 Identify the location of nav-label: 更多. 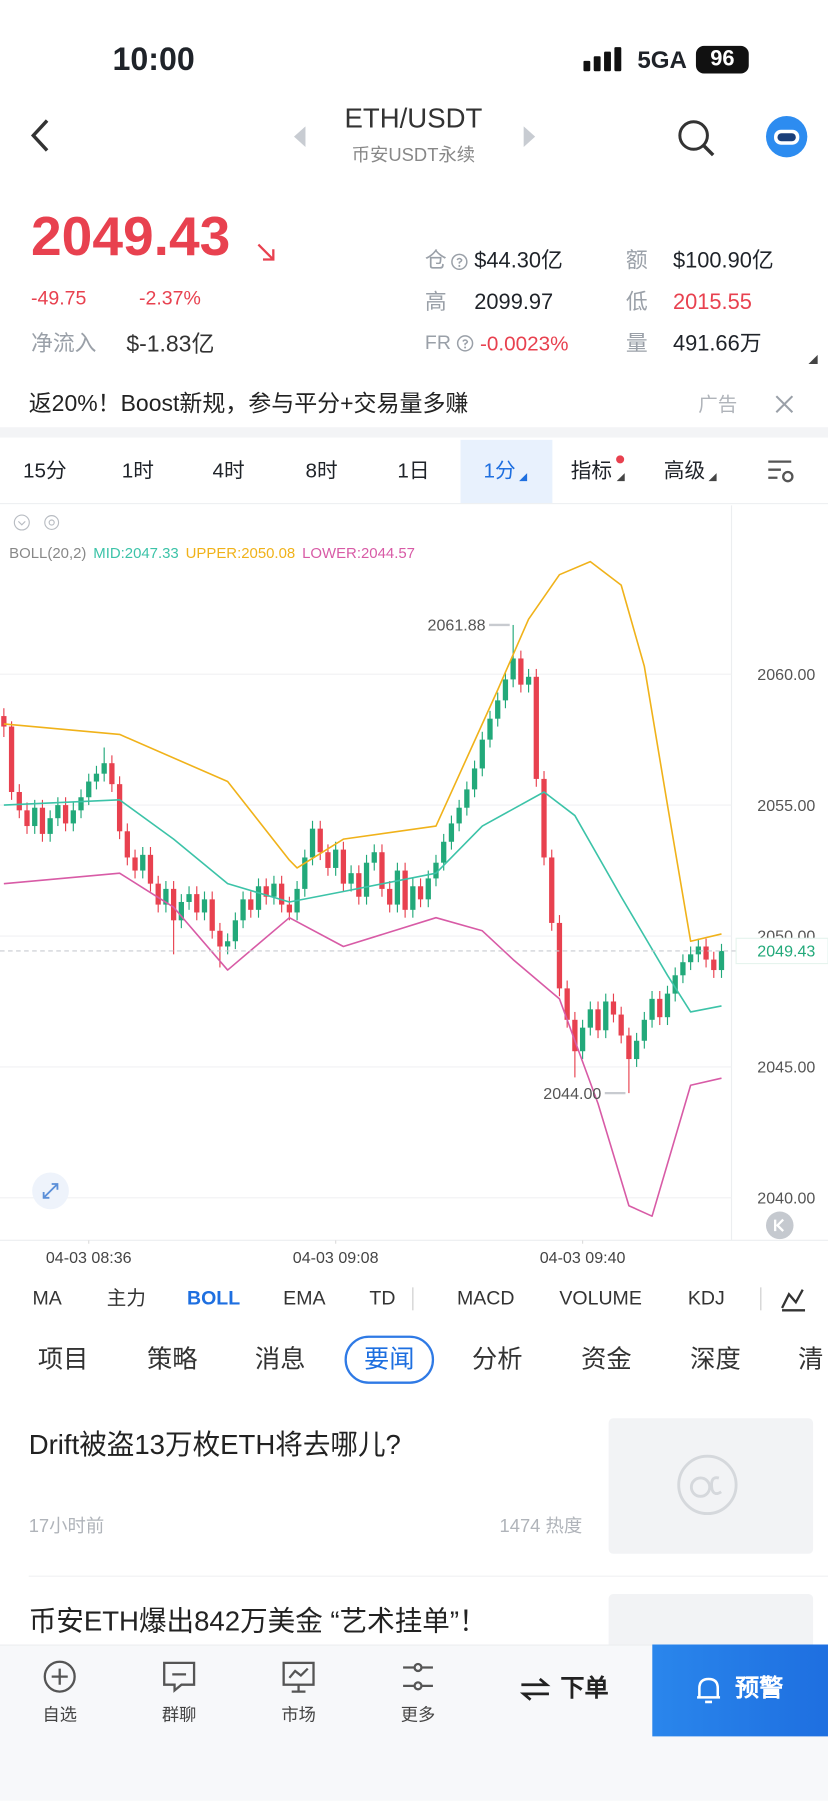
(418, 1715).